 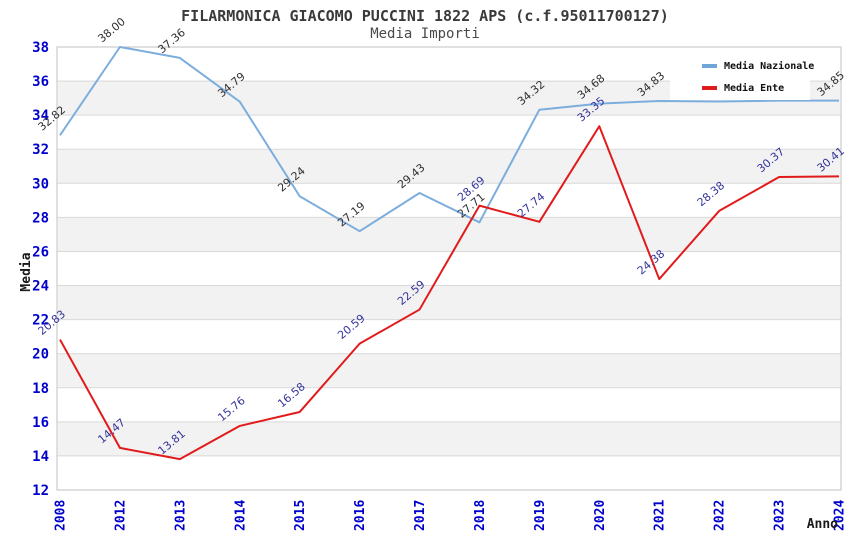 I want to click on y-tick-label: 30, so click(x=40, y=184).